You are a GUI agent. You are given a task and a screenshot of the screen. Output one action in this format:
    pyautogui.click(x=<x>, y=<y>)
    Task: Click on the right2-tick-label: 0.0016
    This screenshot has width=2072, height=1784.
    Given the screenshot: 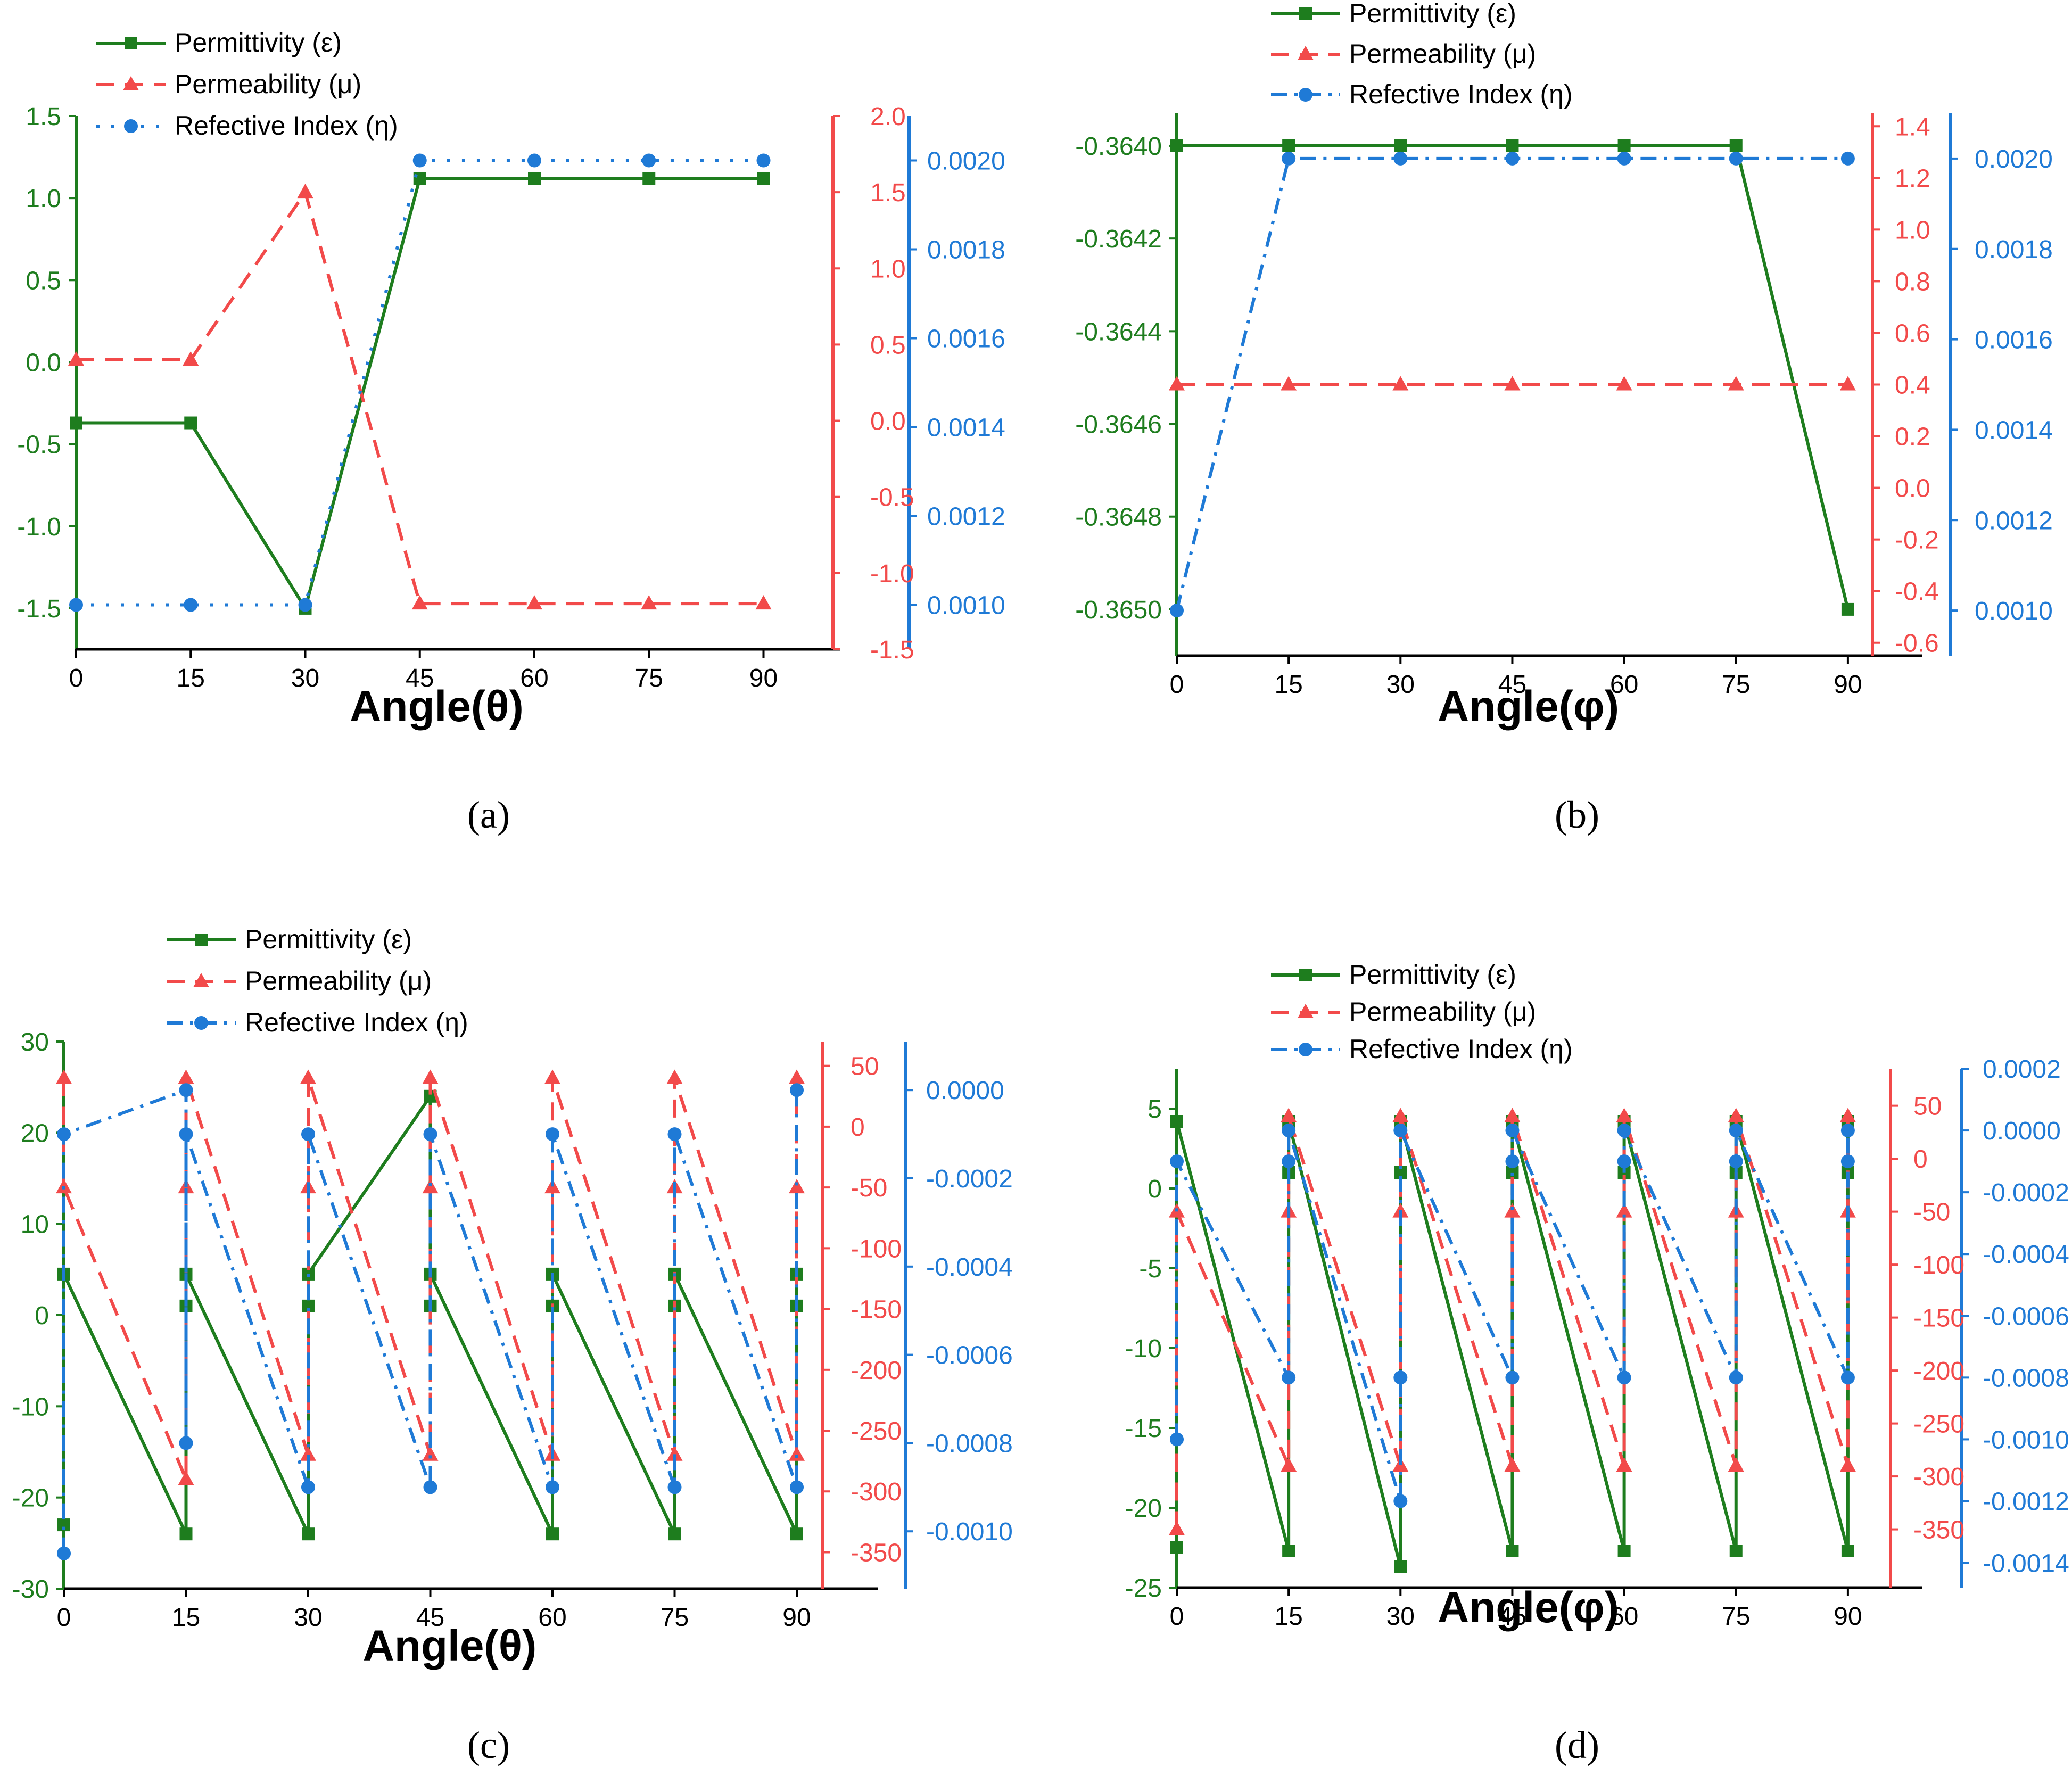 What is the action you would take?
    pyautogui.click(x=966, y=339)
    